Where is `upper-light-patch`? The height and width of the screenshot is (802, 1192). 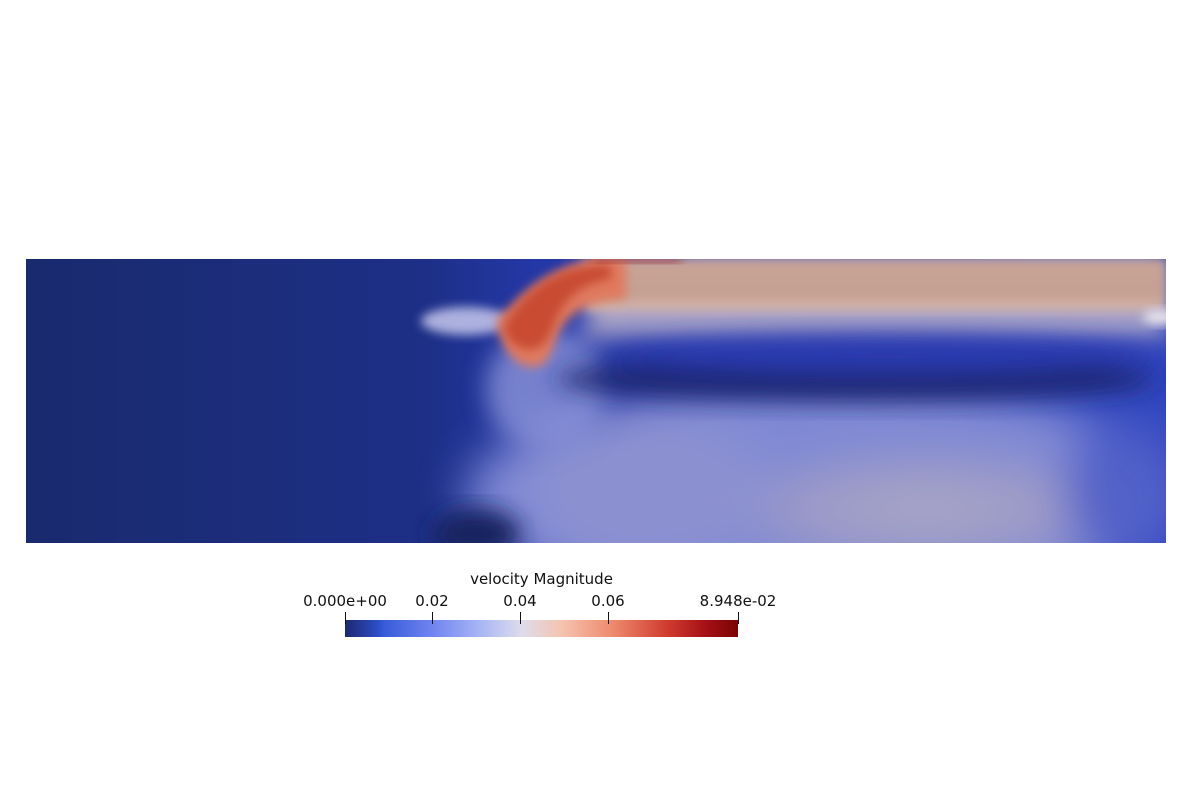
upper-light-patch is located at coordinates (466, 321).